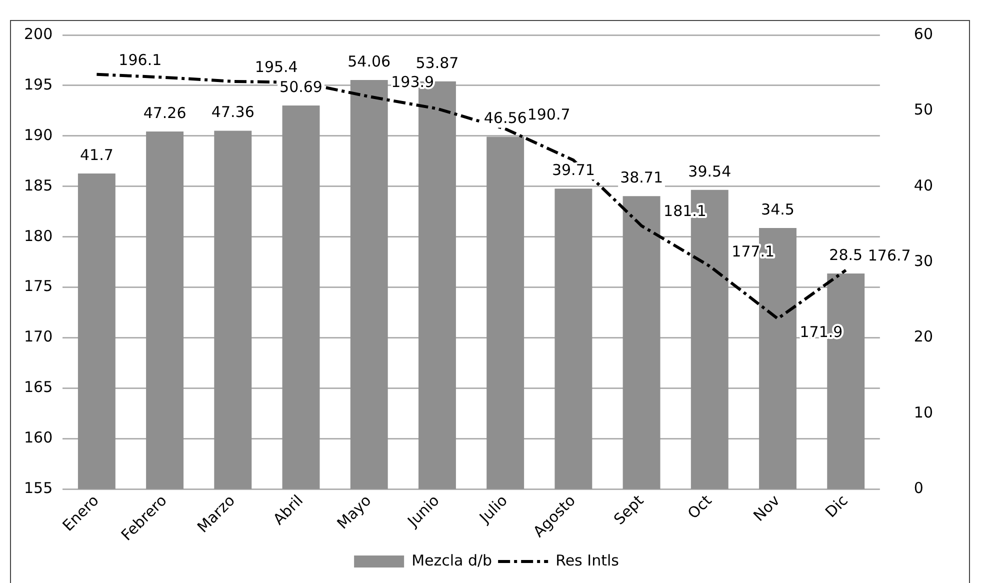  What do you see at coordinates (837, 506) in the screenshot?
I see `x-tick-label: Dic` at bounding box center [837, 506].